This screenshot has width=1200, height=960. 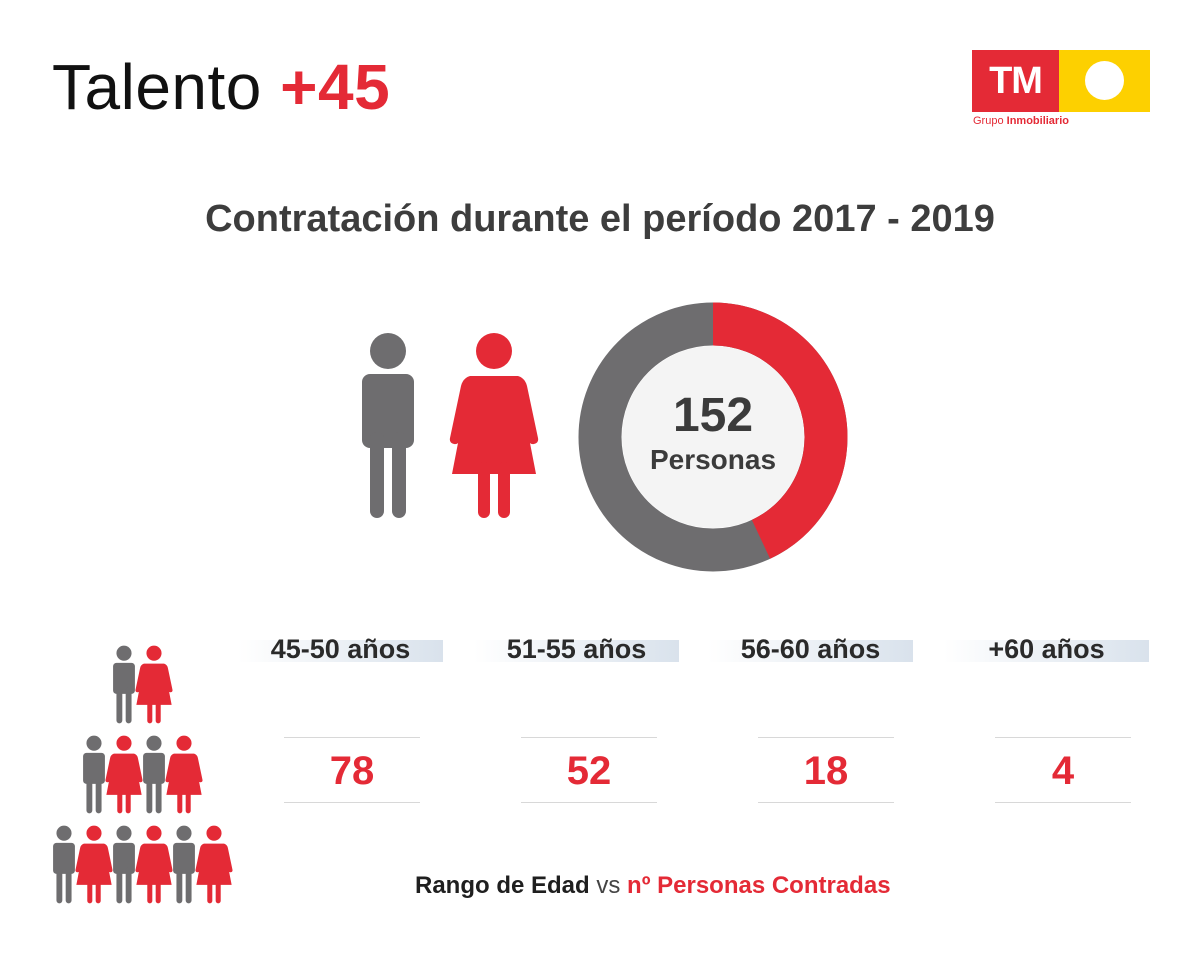 I want to click on donut-center, so click(x=713, y=437).